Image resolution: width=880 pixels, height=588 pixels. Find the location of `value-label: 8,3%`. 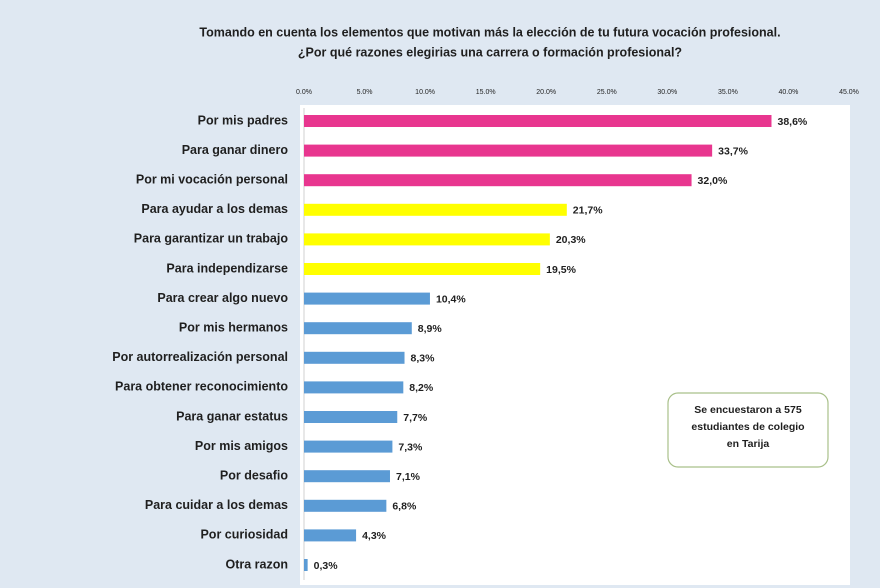

value-label: 8,3% is located at coordinates (423, 359).